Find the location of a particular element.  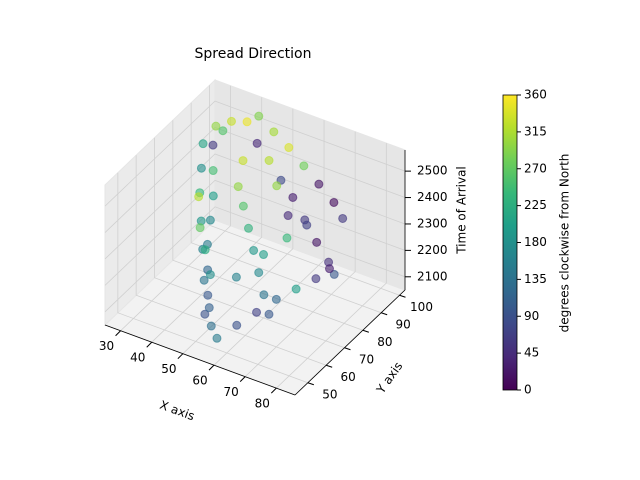

colorbar-tick-label: 45 is located at coordinates (531, 353).